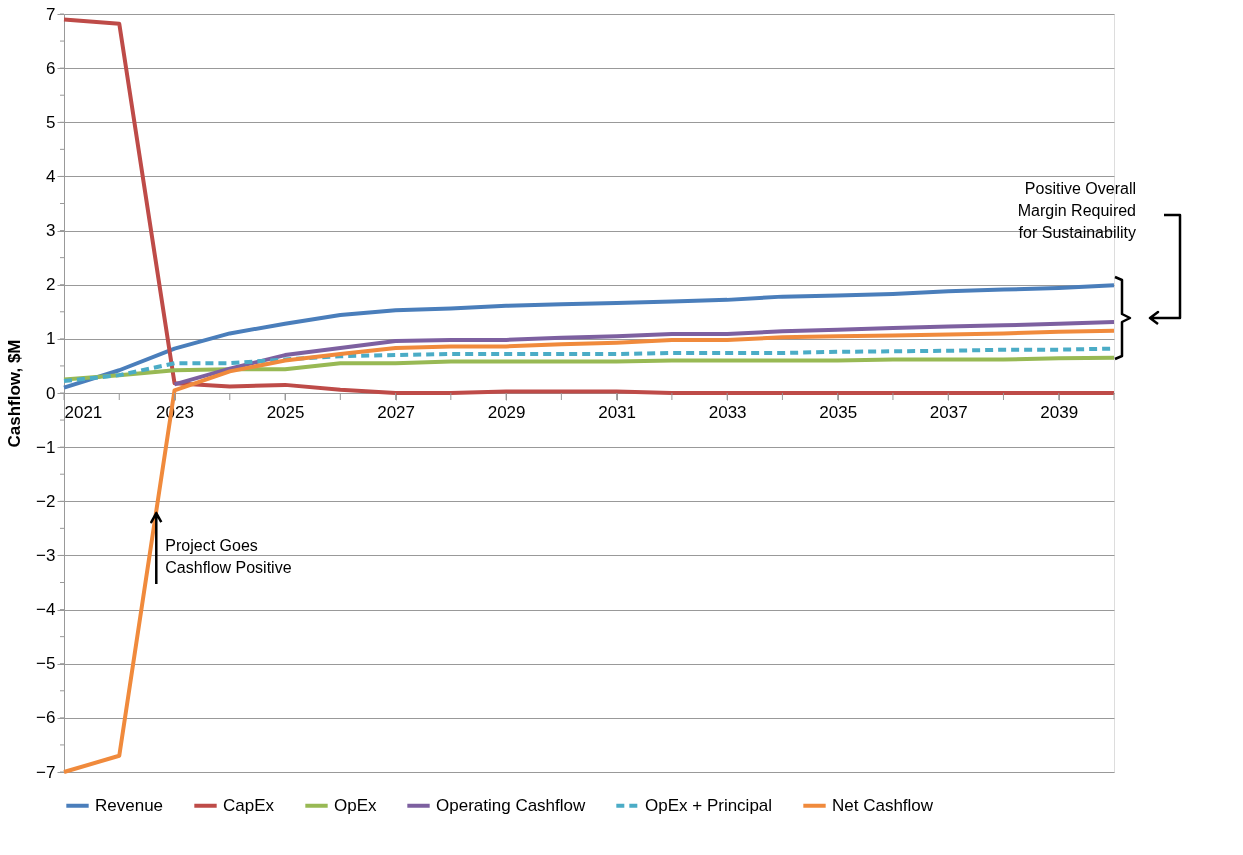  Describe the element at coordinates (51, 122) in the screenshot. I see `y-tick-label: 5` at that location.